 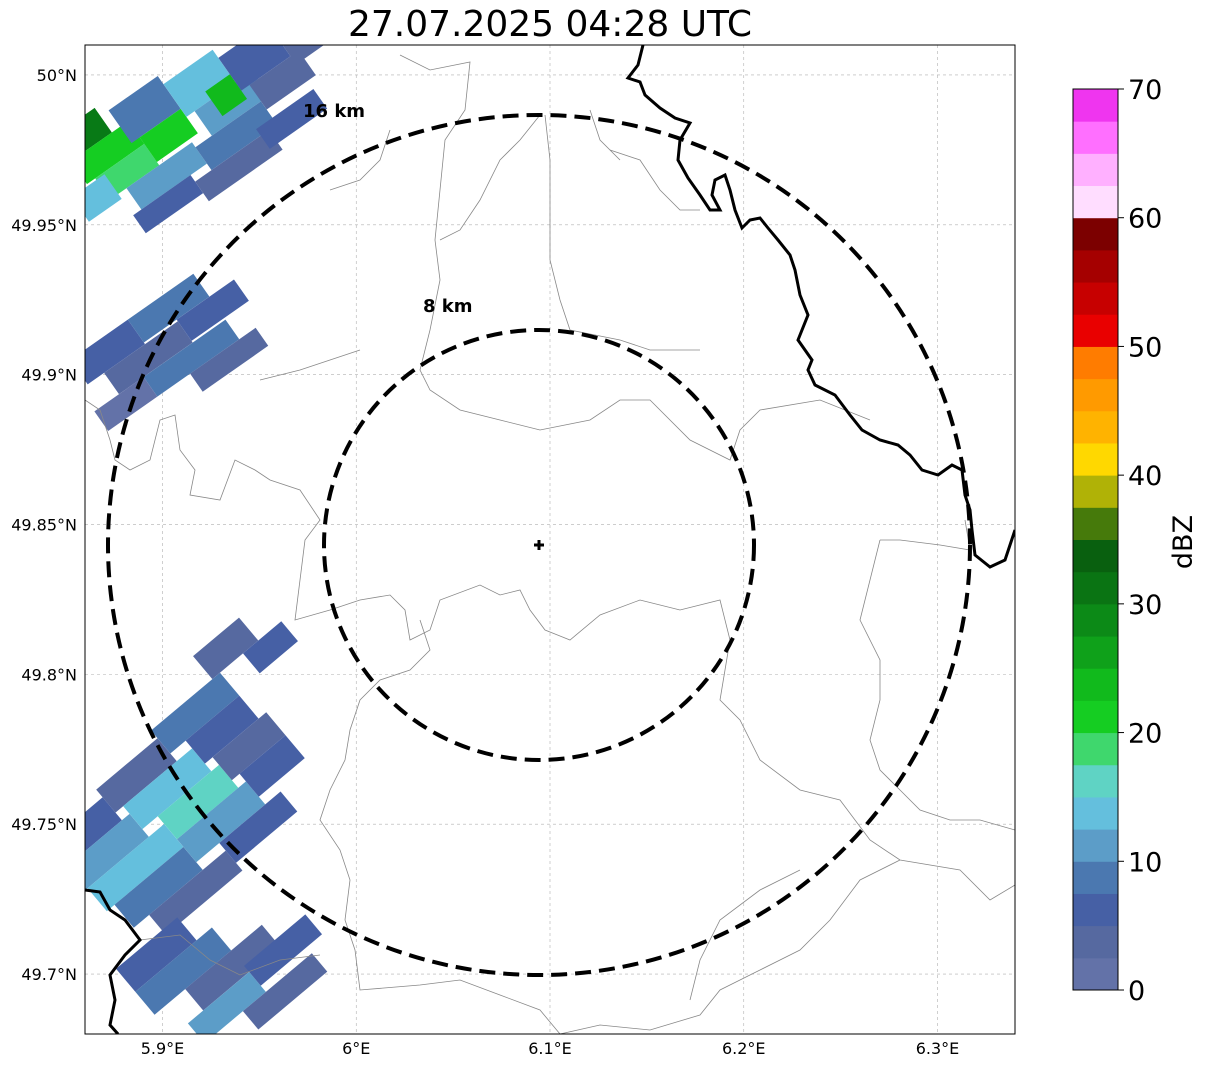 I want to click on colorbar-tick-label: 50, so click(x=1145, y=347).